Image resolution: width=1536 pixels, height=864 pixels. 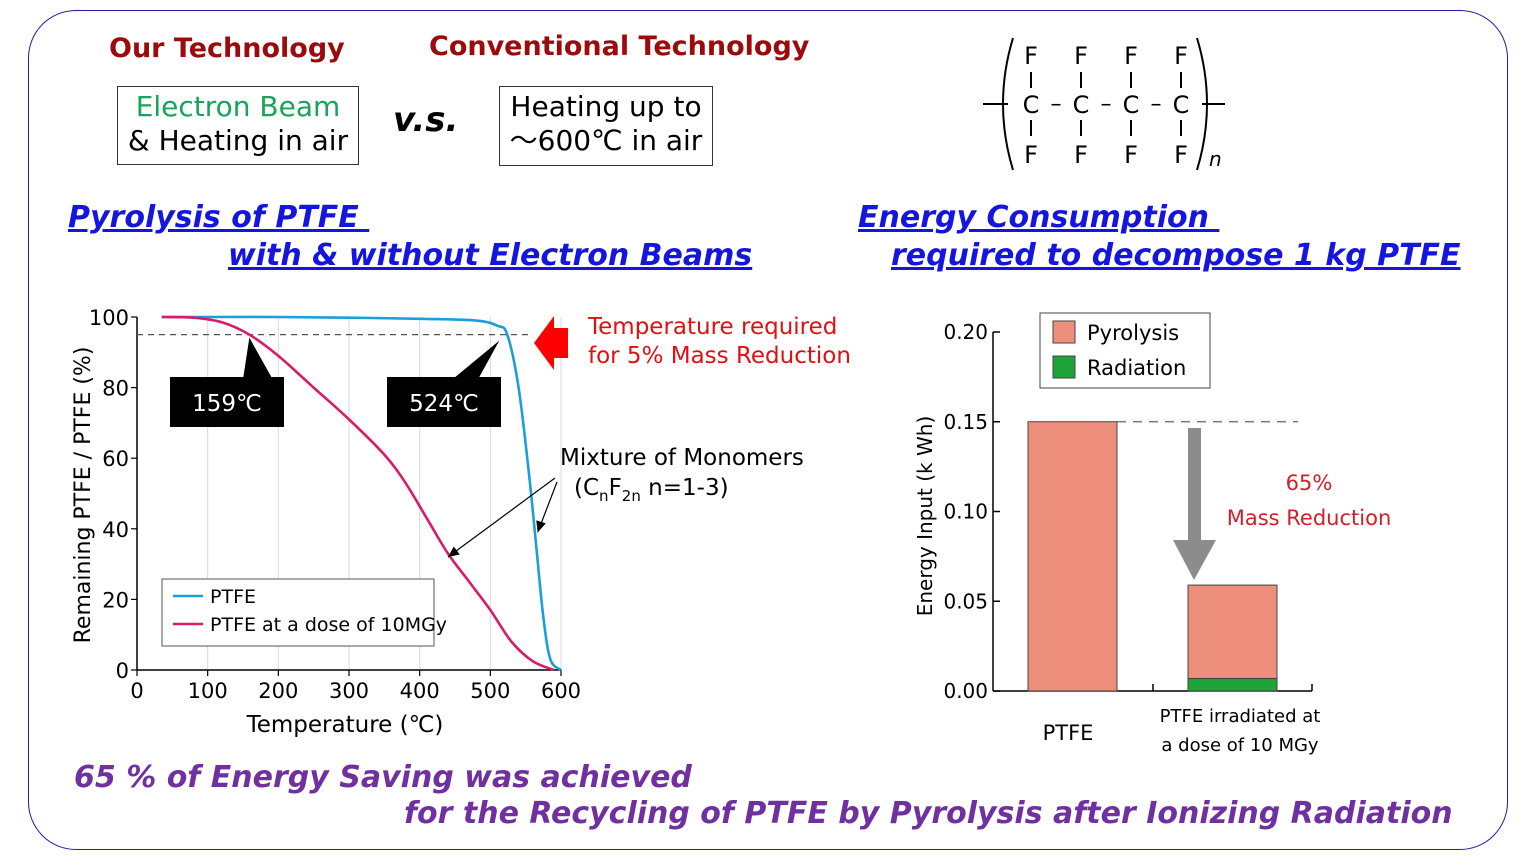 I want to click on y-tick-label: 80, so click(x=115, y=389).